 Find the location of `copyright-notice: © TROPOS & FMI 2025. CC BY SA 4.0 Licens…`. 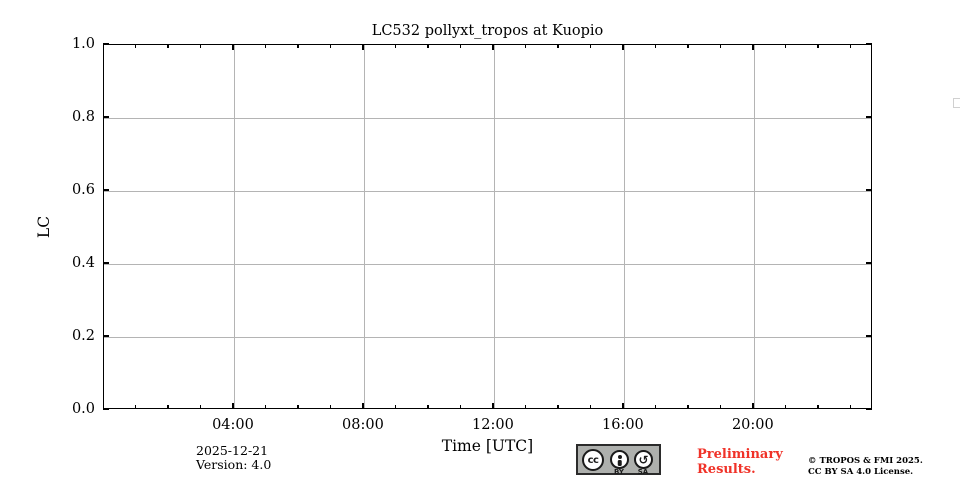

copyright-notice: © TROPOS & FMI 2025. CC BY SA 4.0 Licens… is located at coordinates (865, 466).